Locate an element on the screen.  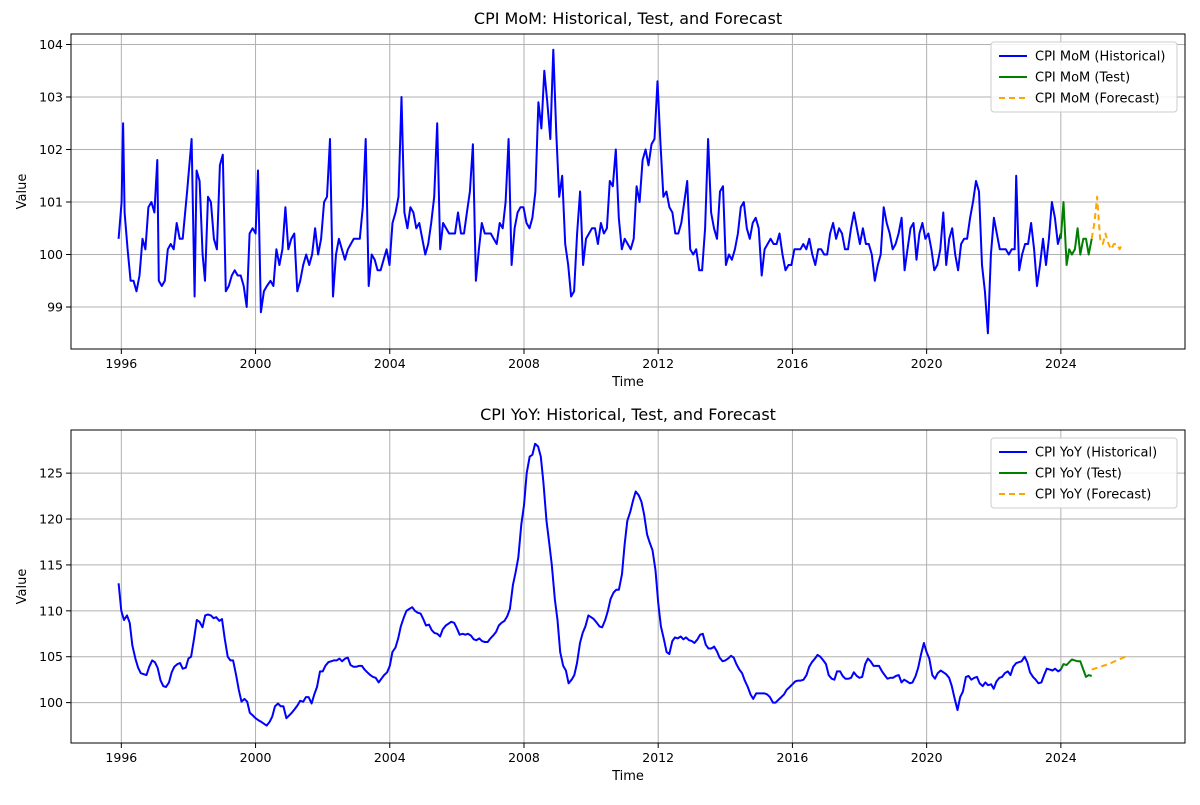
y-tick-label: 99 is located at coordinates (55, 307).